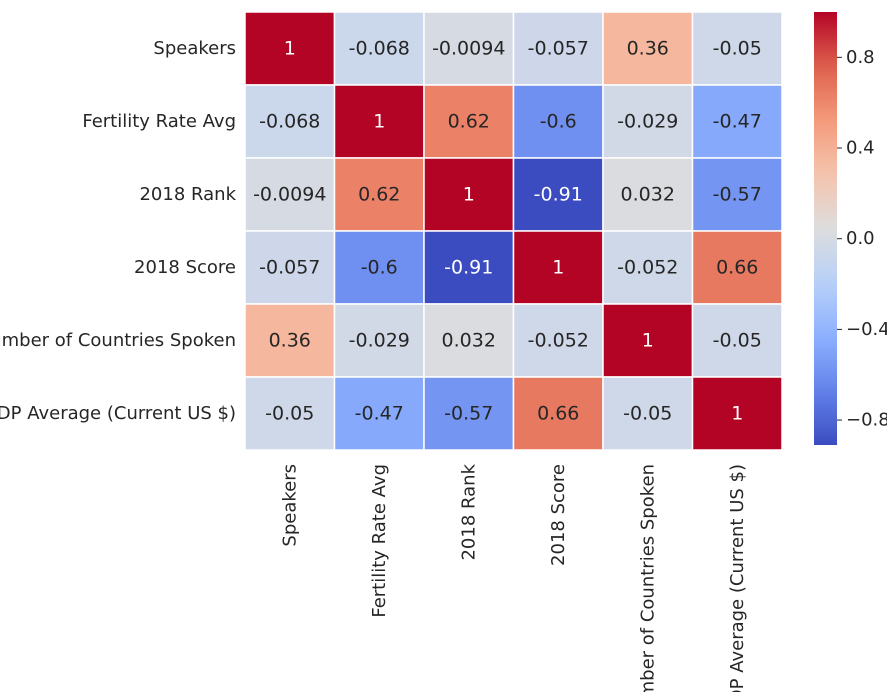  What do you see at coordinates (118, 340) in the screenshot?
I see `y-tick-label: Number of Countries Spoken` at bounding box center [118, 340].